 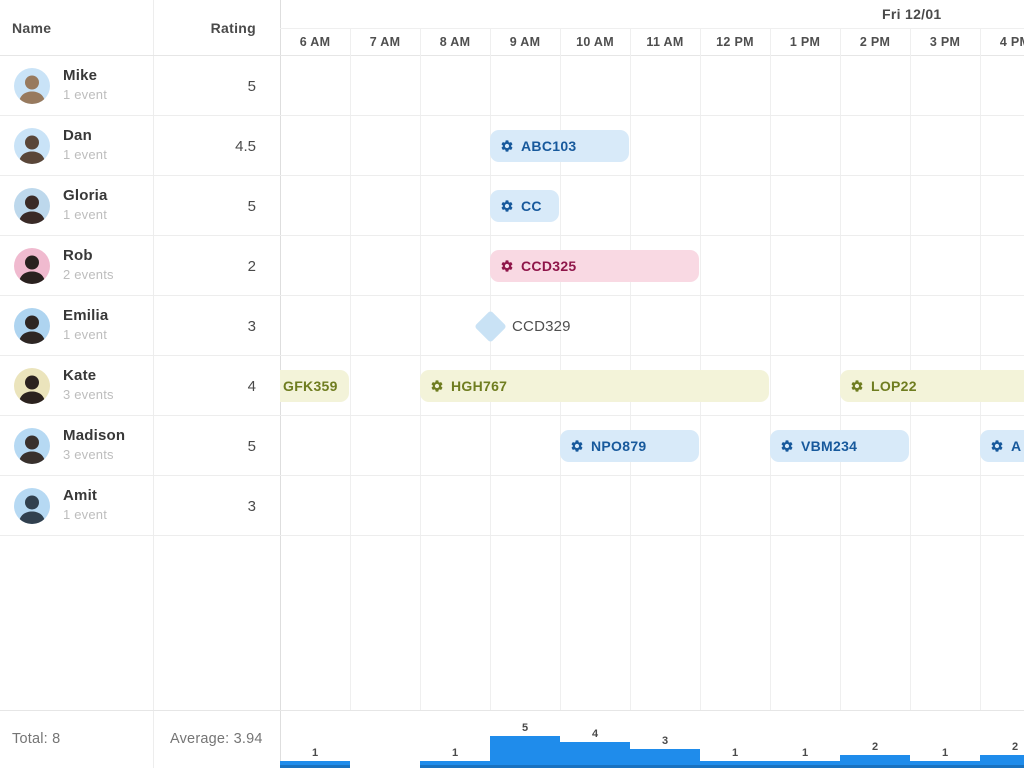 I want to click on resource-name: Rob, so click(x=78, y=255).